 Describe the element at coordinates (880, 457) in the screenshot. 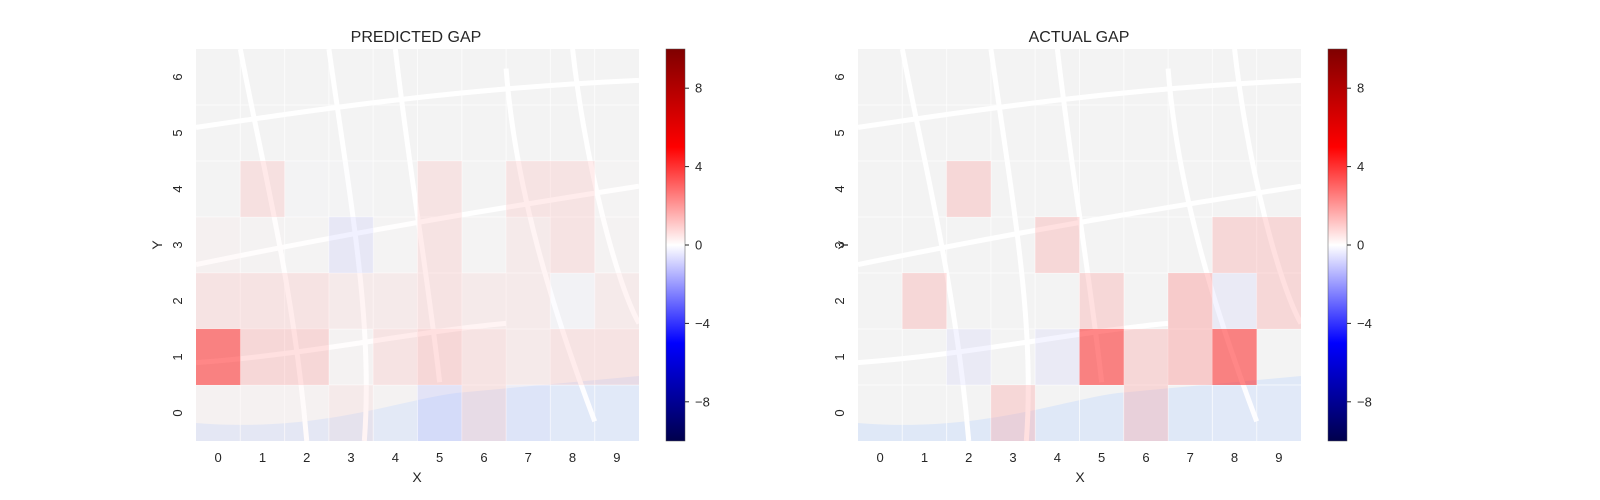

I see `x-tick-label: 0` at that location.